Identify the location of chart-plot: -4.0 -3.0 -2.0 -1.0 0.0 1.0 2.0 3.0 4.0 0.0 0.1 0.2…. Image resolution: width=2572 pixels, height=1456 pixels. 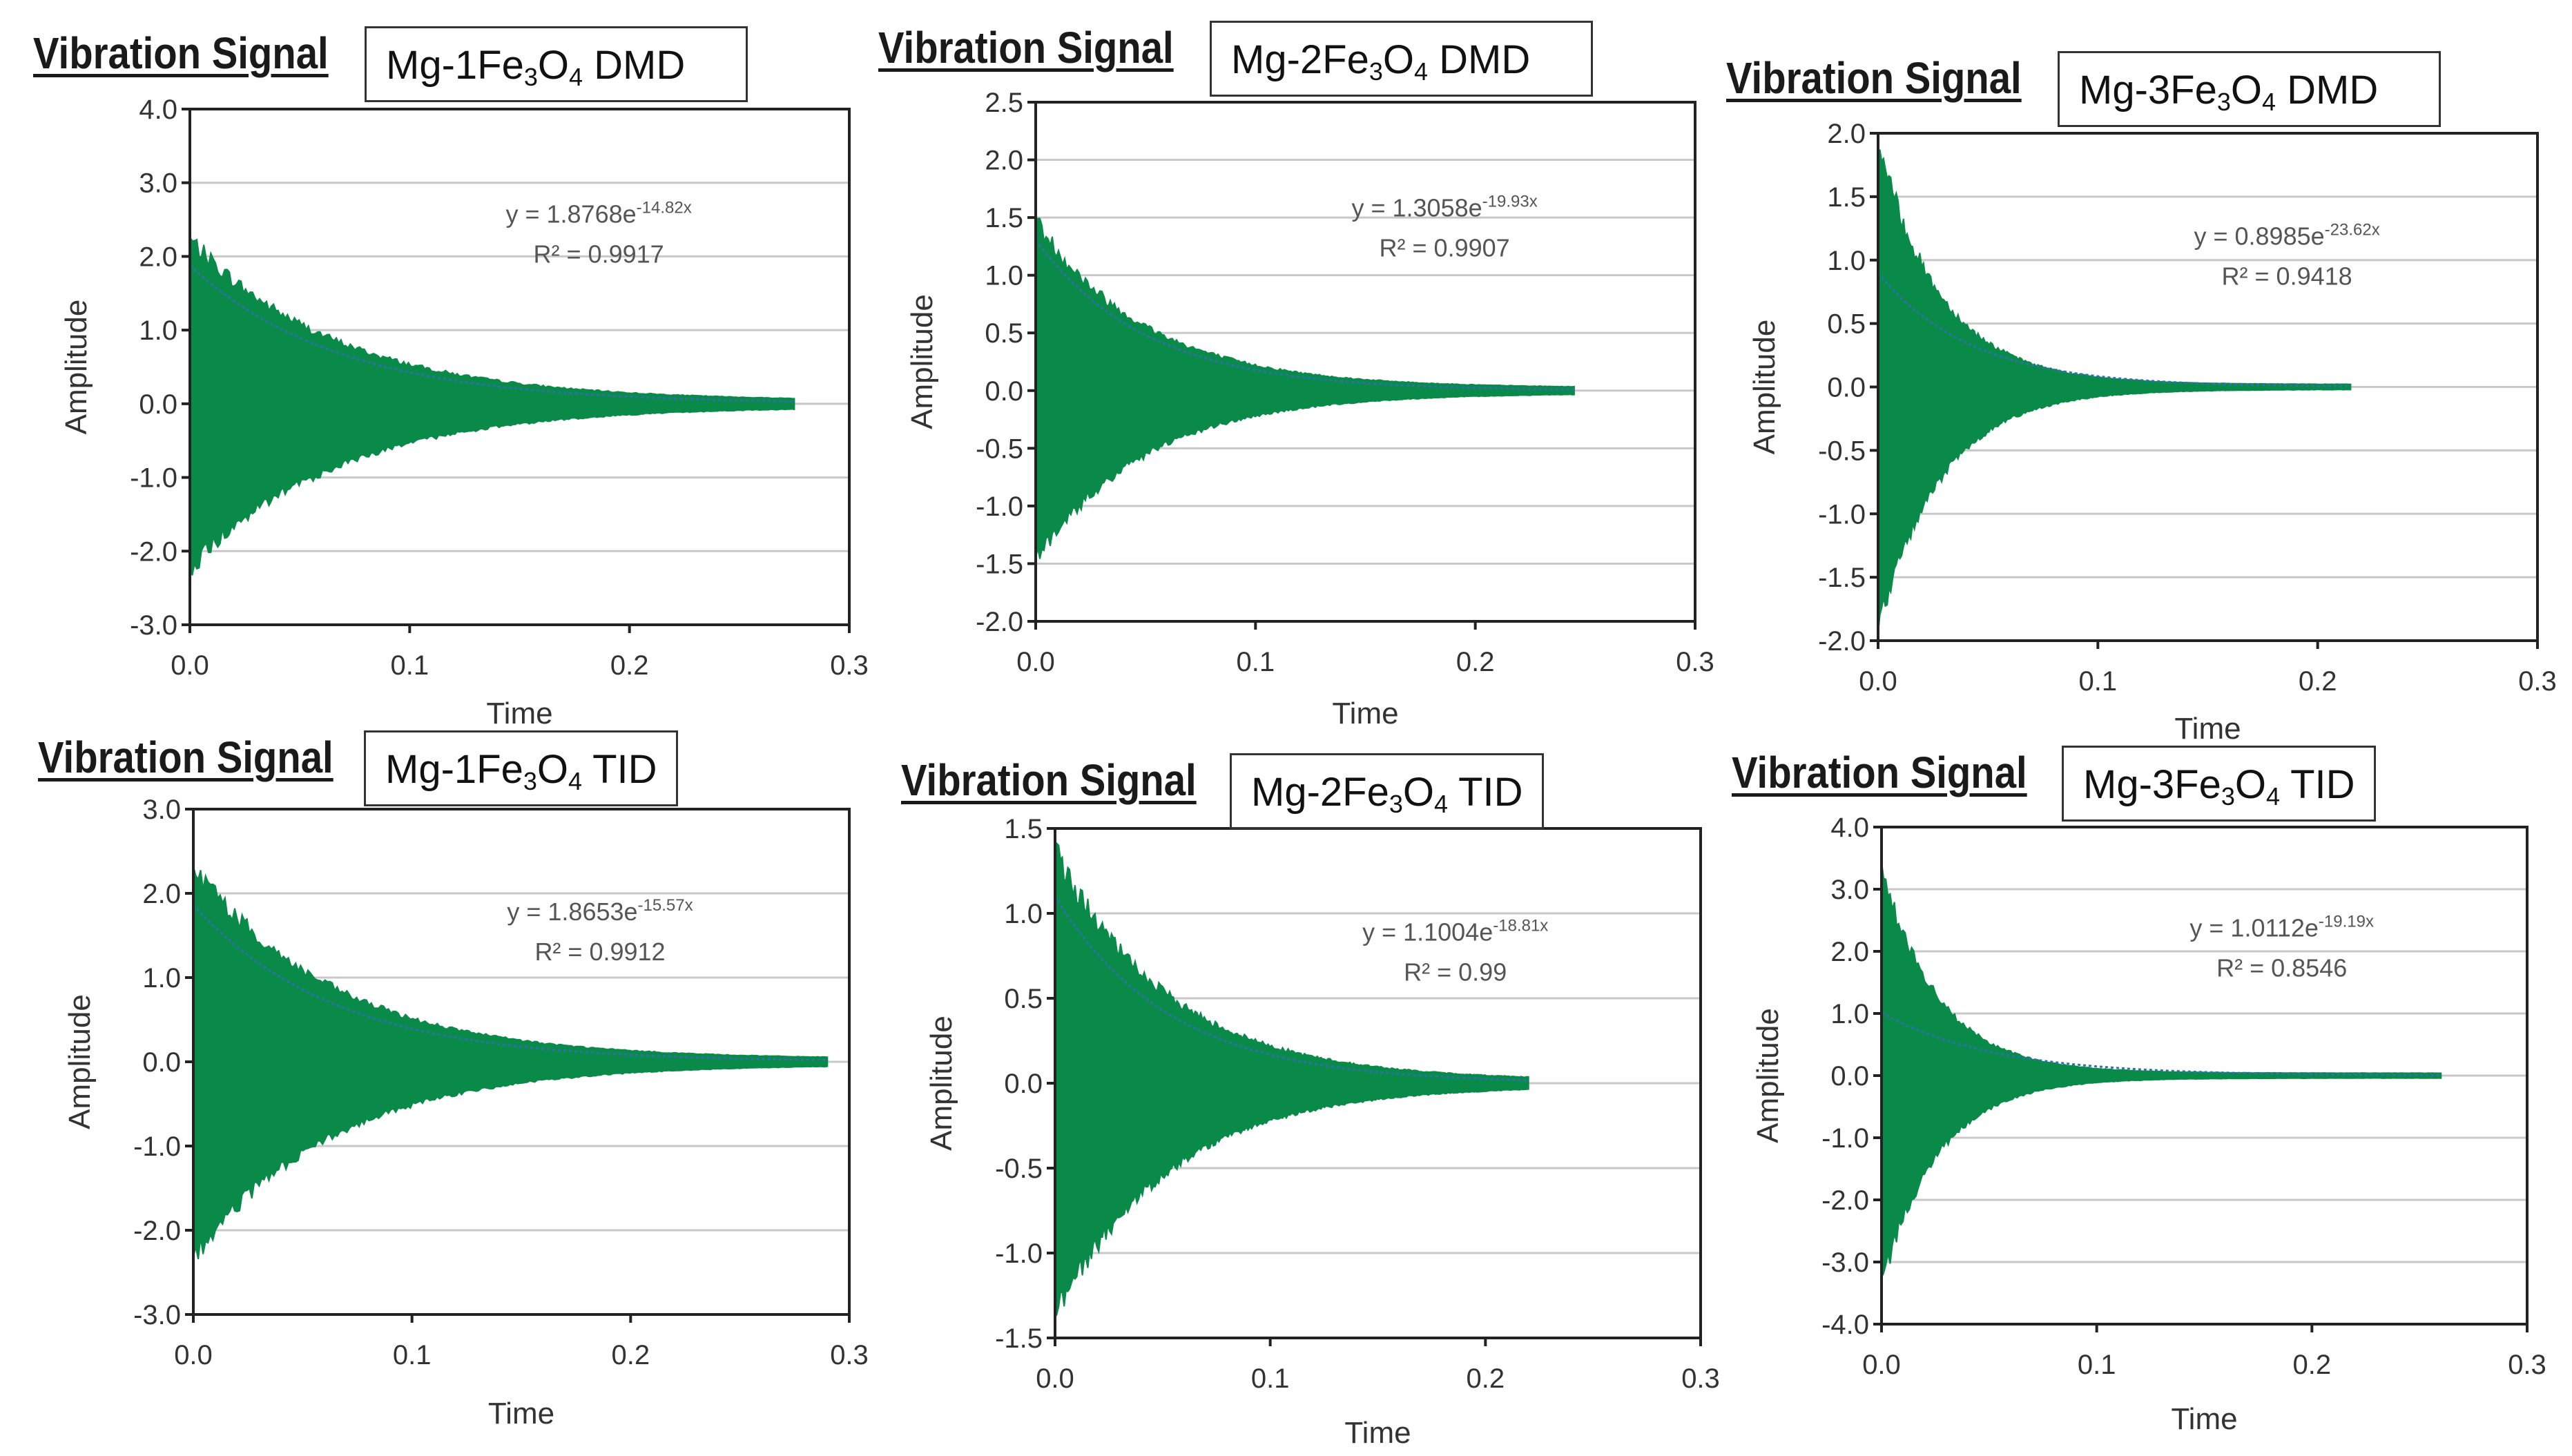
(2148, 1124).